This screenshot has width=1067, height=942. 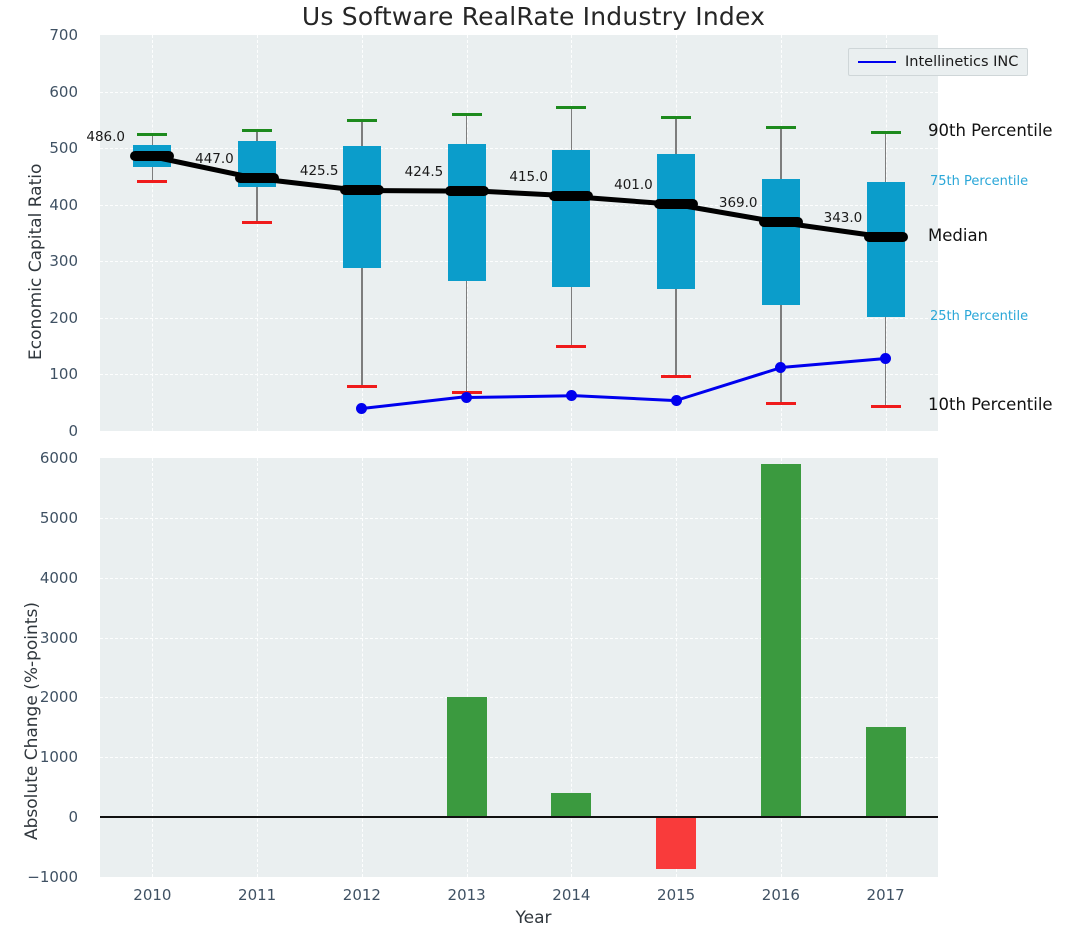 What do you see at coordinates (152, 182) in the screenshot?
I see `p10-cap-2010` at bounding box center [152, 182].